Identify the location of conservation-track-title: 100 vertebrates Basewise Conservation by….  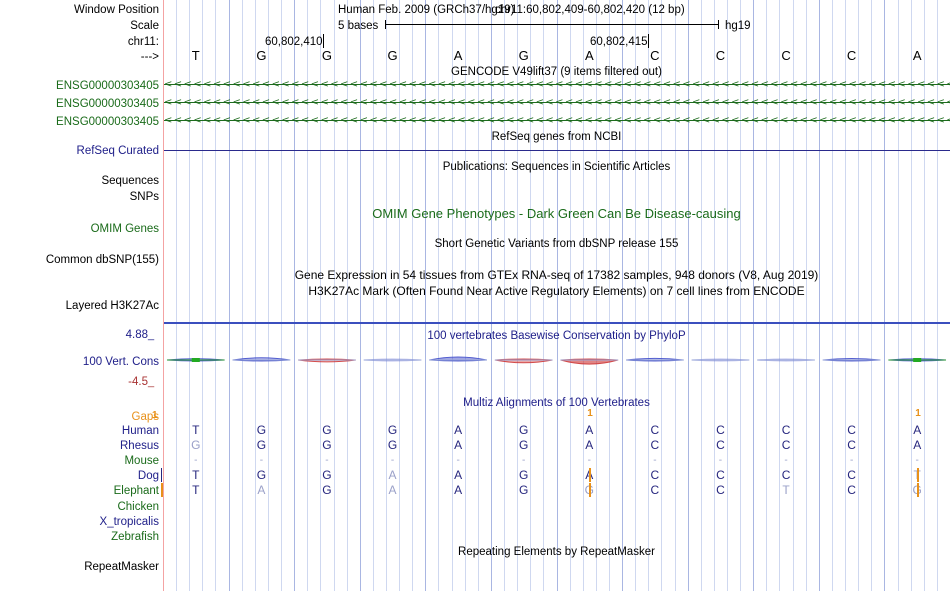
(556, 336).